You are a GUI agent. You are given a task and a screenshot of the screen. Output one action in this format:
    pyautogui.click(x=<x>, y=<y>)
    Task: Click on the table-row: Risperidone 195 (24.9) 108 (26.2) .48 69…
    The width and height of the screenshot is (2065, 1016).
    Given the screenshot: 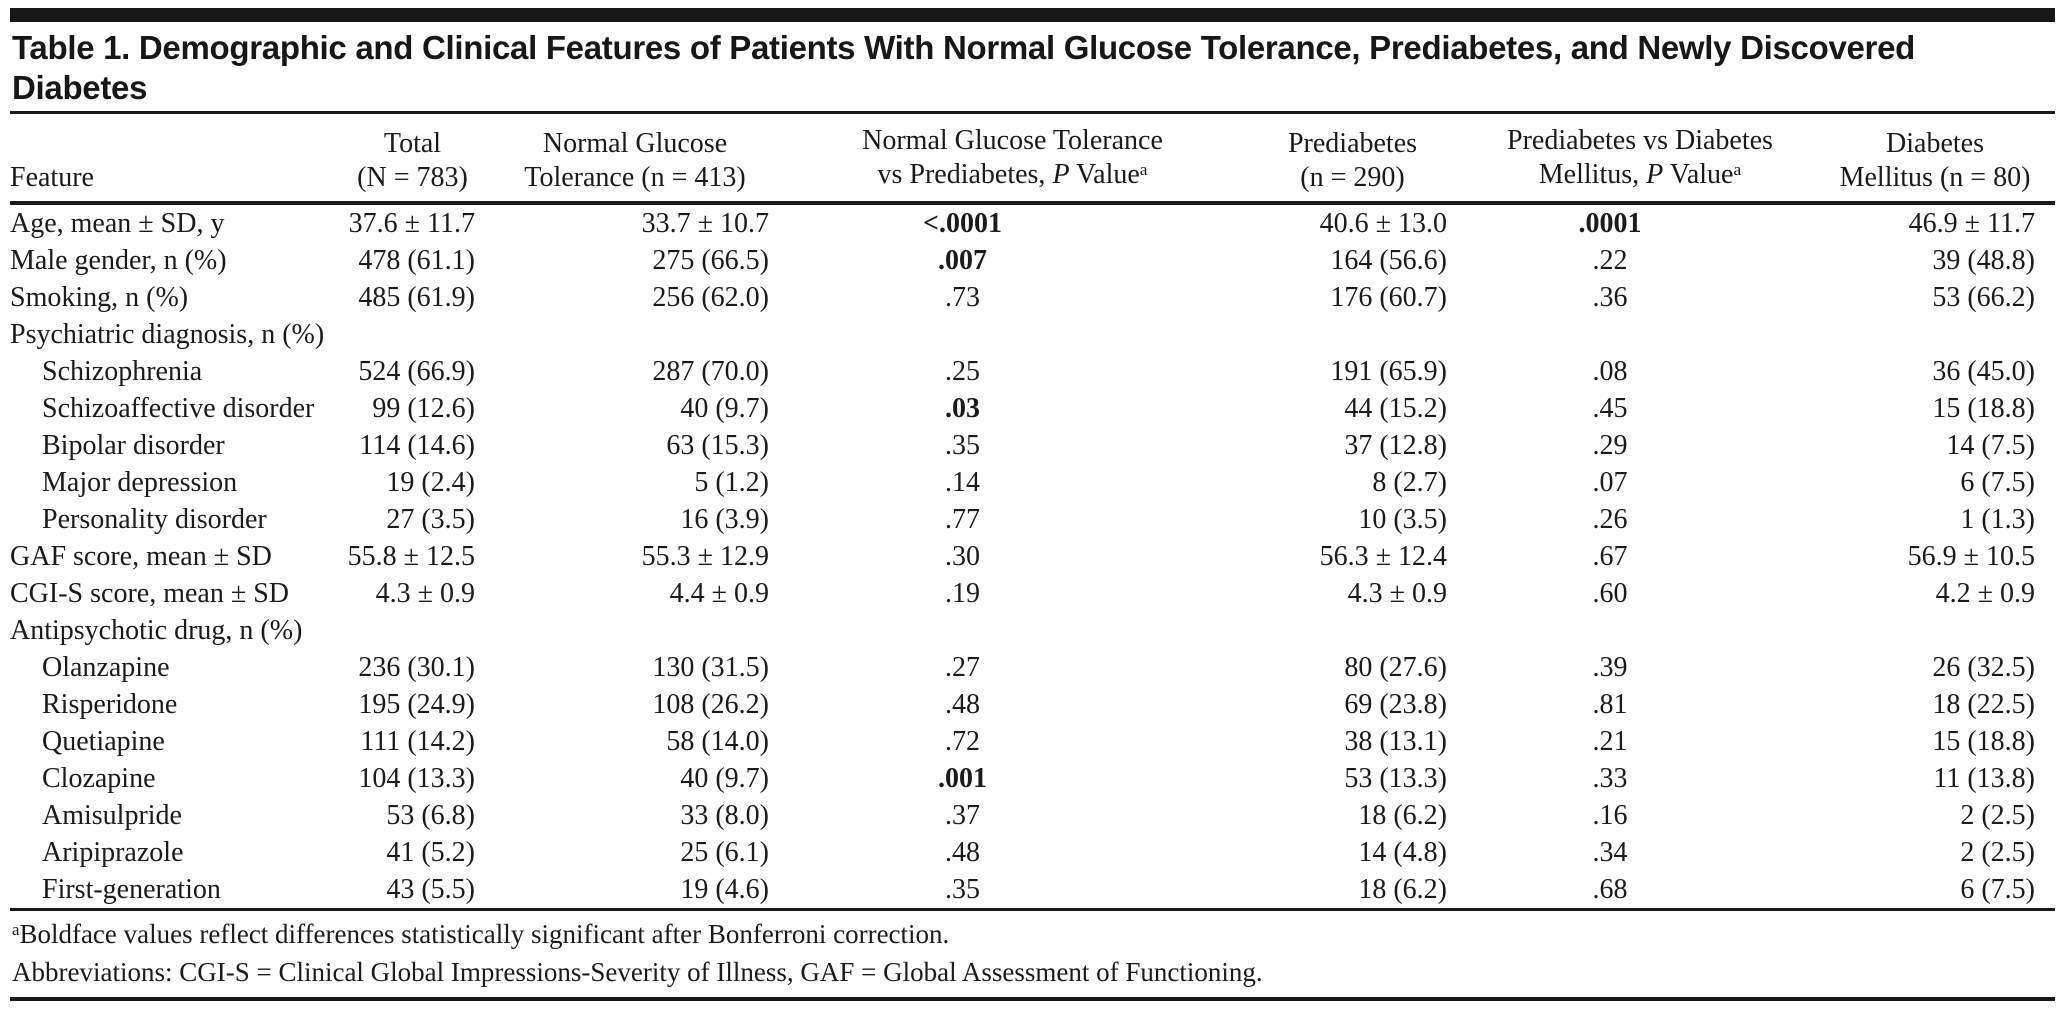 What is the action you would take?
    pyautogui.click(x=1032, y=704)
    